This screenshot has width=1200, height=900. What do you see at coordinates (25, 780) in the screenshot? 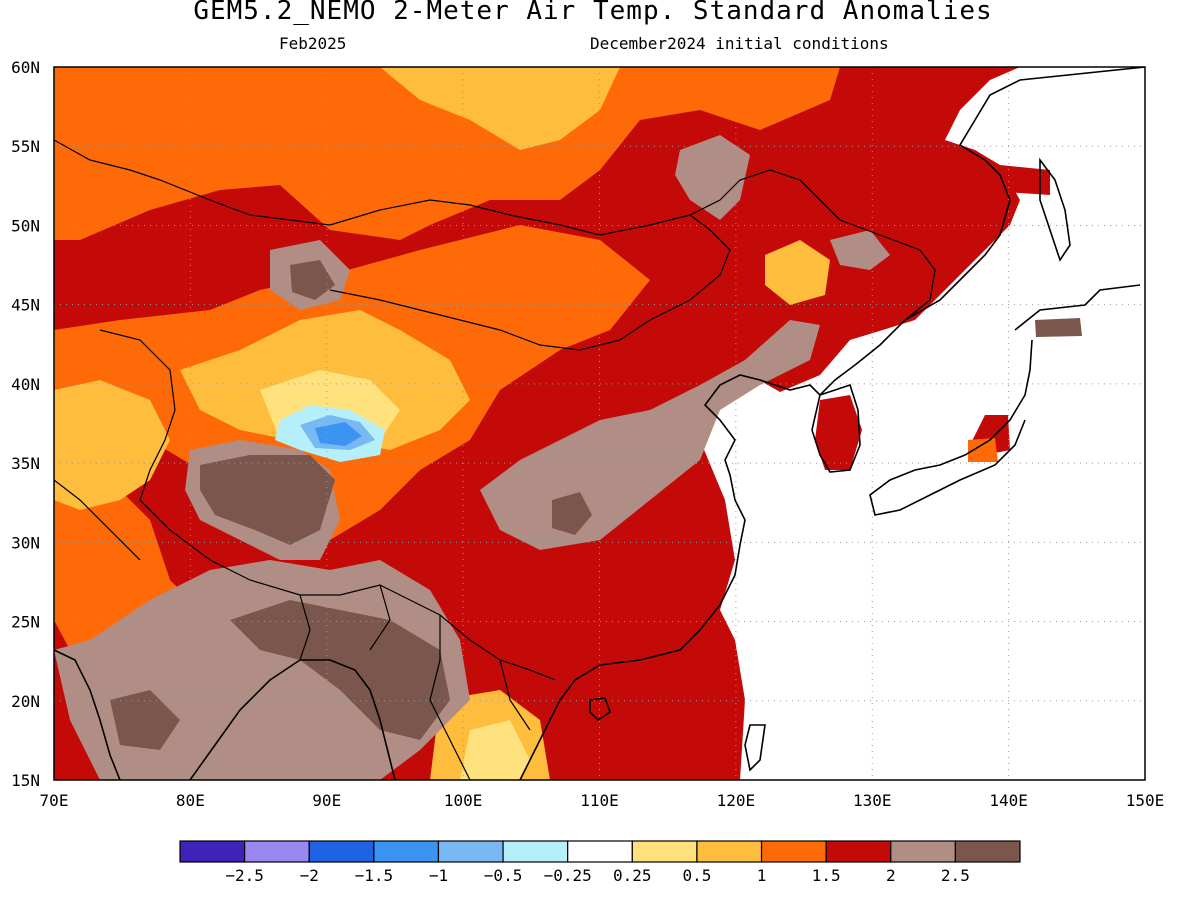
I see `latitude-label: 15N` at bounding box center [25, 780].